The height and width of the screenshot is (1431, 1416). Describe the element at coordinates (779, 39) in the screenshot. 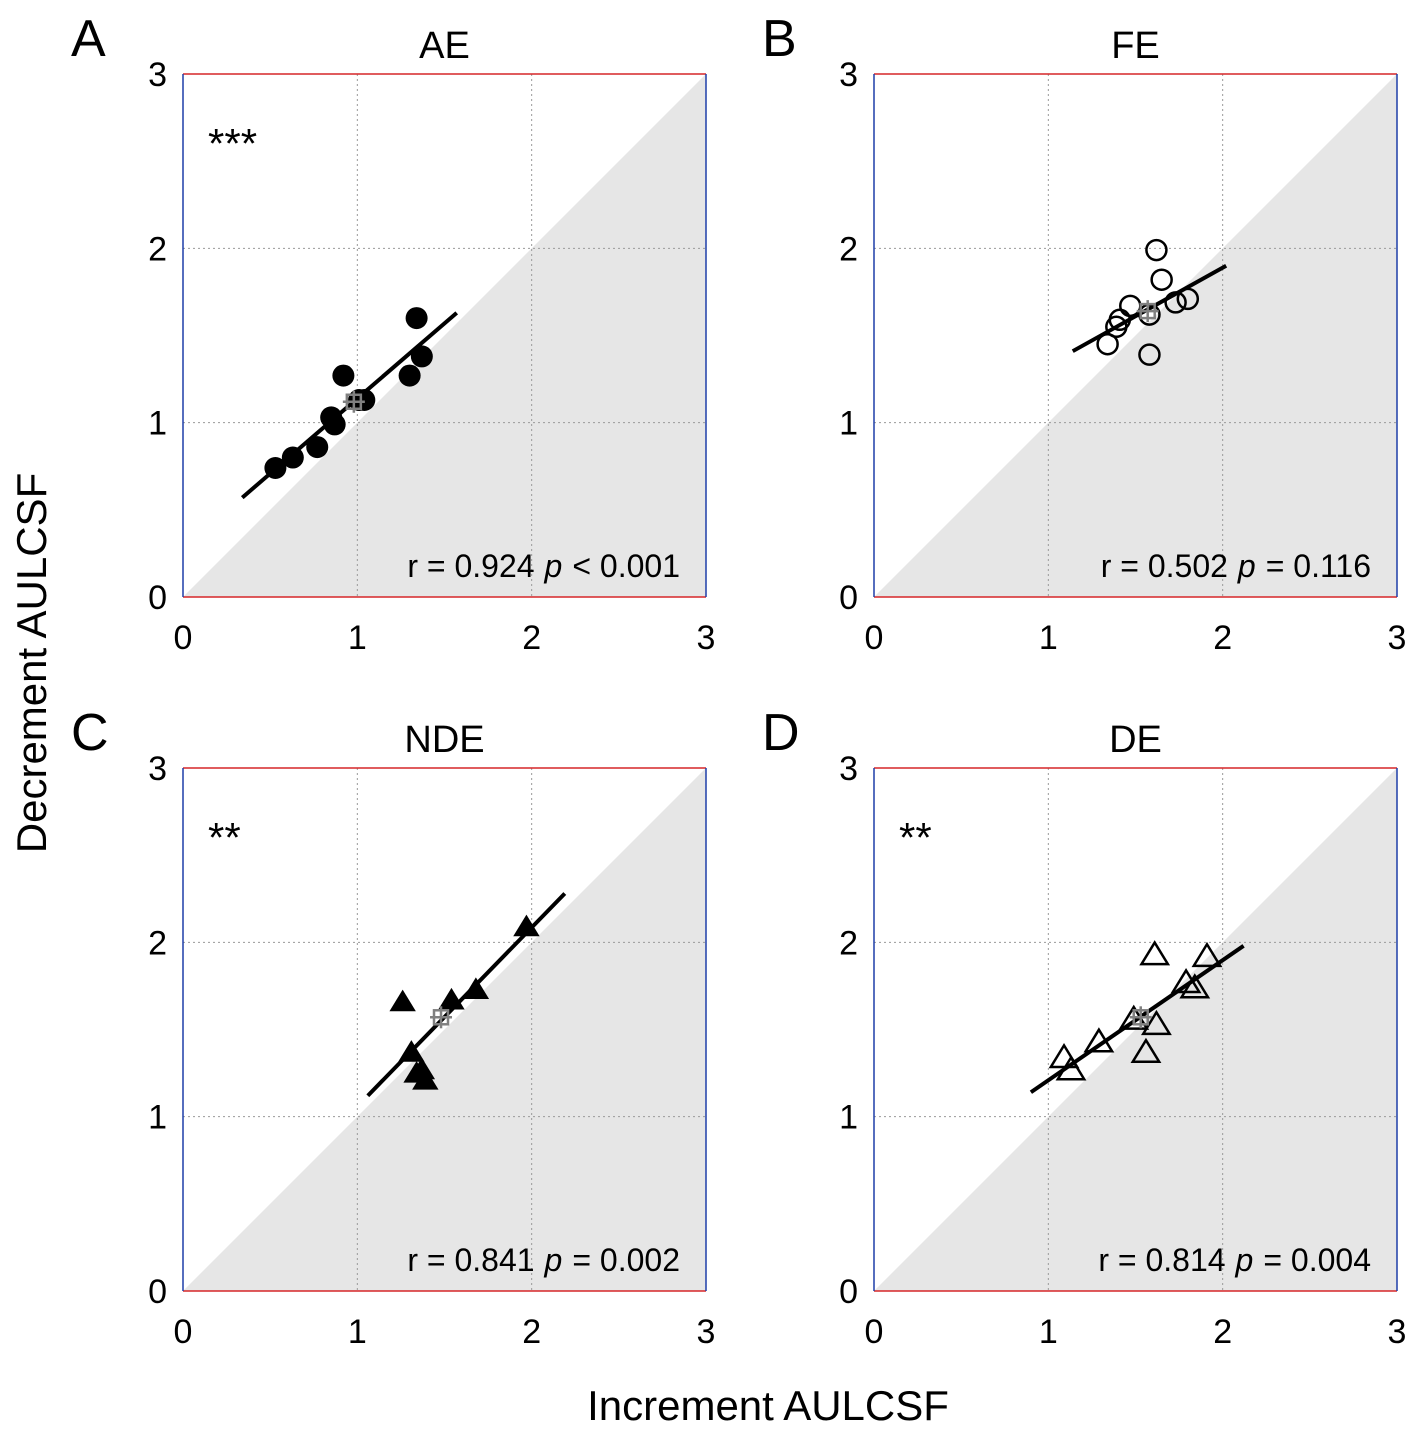

I see `panel-letter: B` at that location.